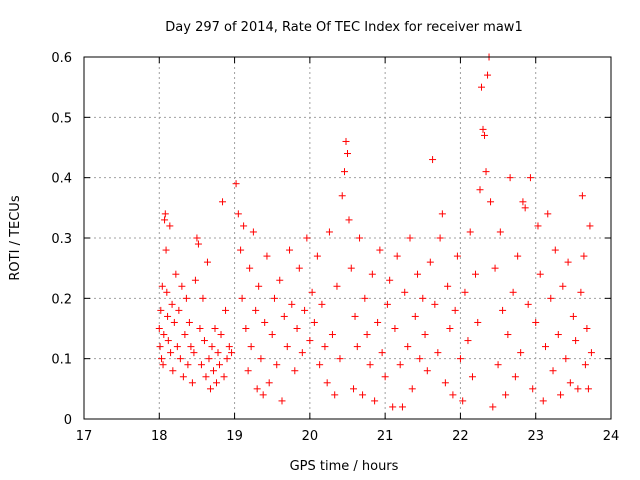  I want to click on x-tick-label: 22, so click(460, 436).